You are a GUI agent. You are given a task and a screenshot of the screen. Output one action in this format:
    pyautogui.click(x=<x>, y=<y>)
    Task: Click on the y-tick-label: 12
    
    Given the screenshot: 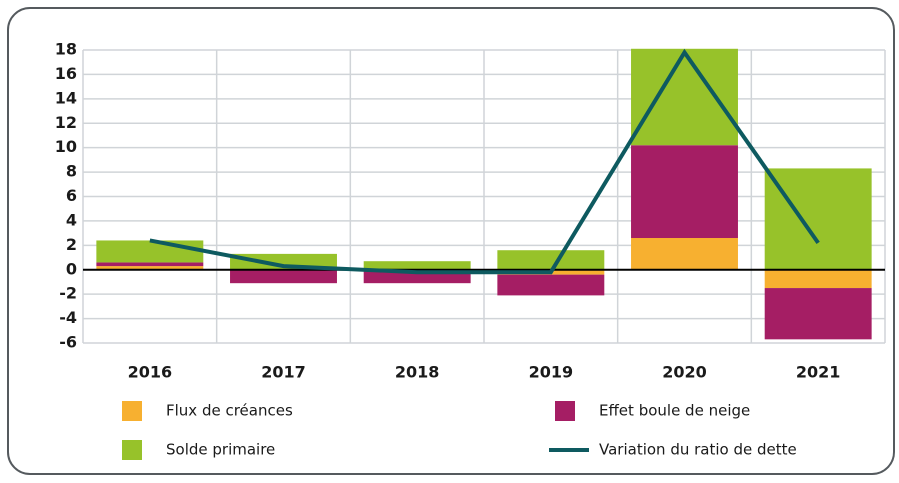 What is the action you would take?
    pyautogui.click(x=66, y=122)
    